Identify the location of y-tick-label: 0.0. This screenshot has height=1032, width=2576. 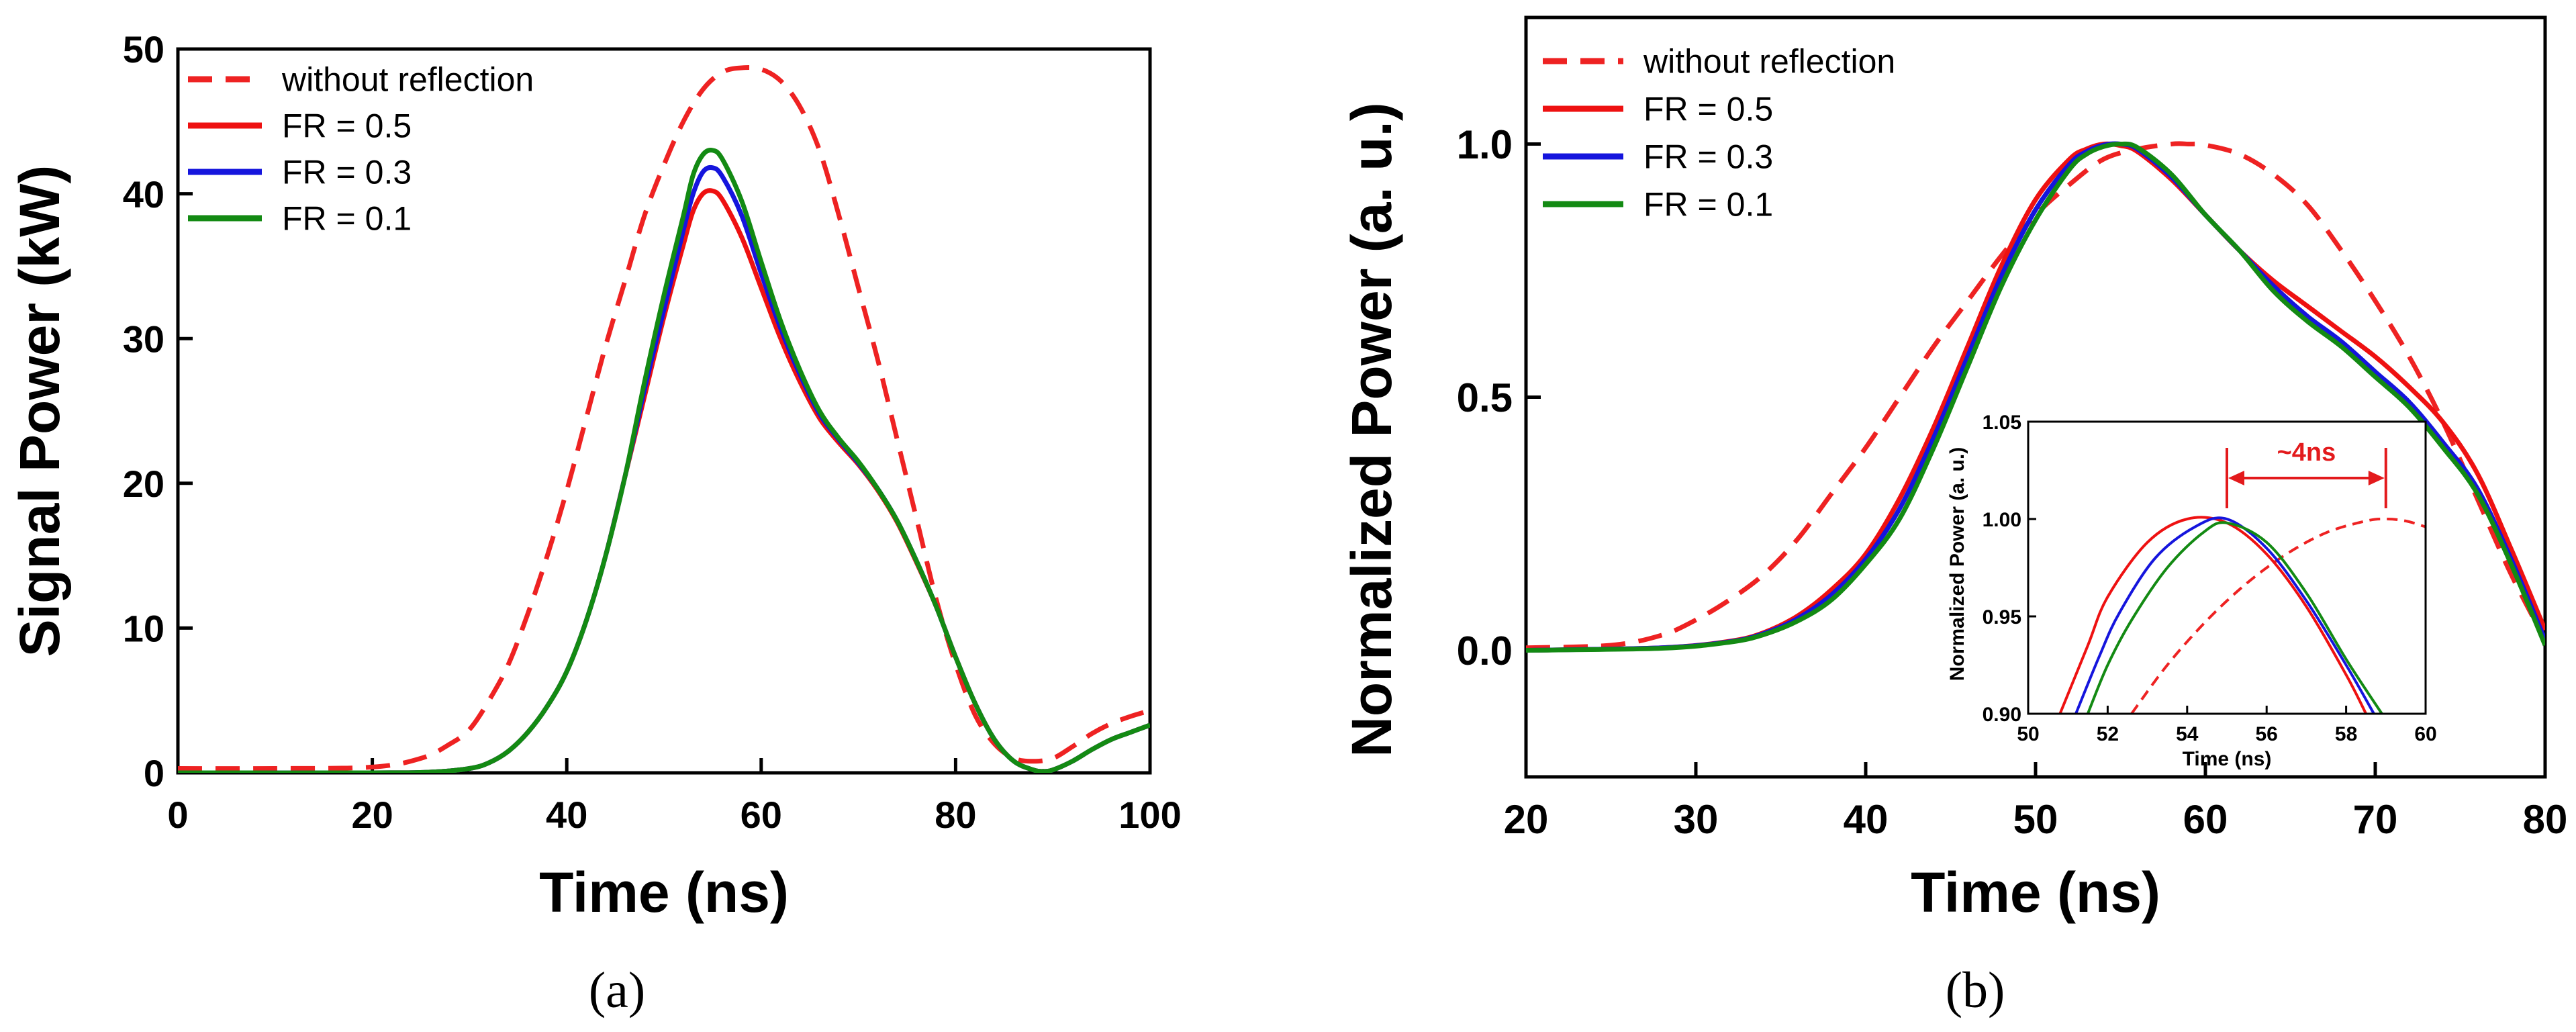
(1485, 650).